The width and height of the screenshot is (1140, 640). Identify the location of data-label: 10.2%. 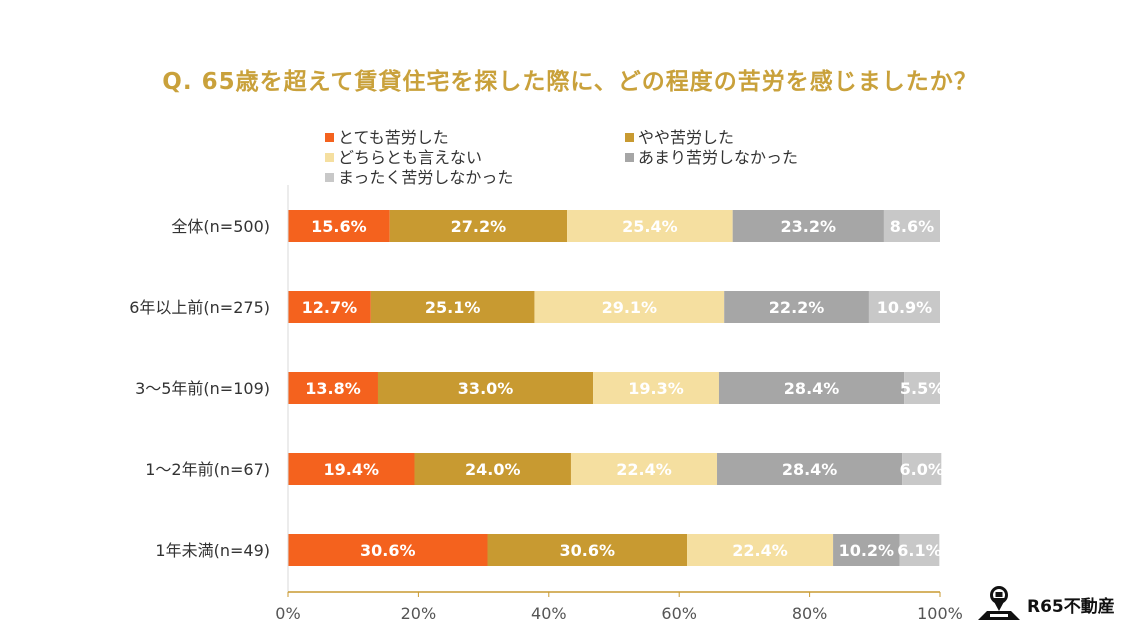
(867, 550).